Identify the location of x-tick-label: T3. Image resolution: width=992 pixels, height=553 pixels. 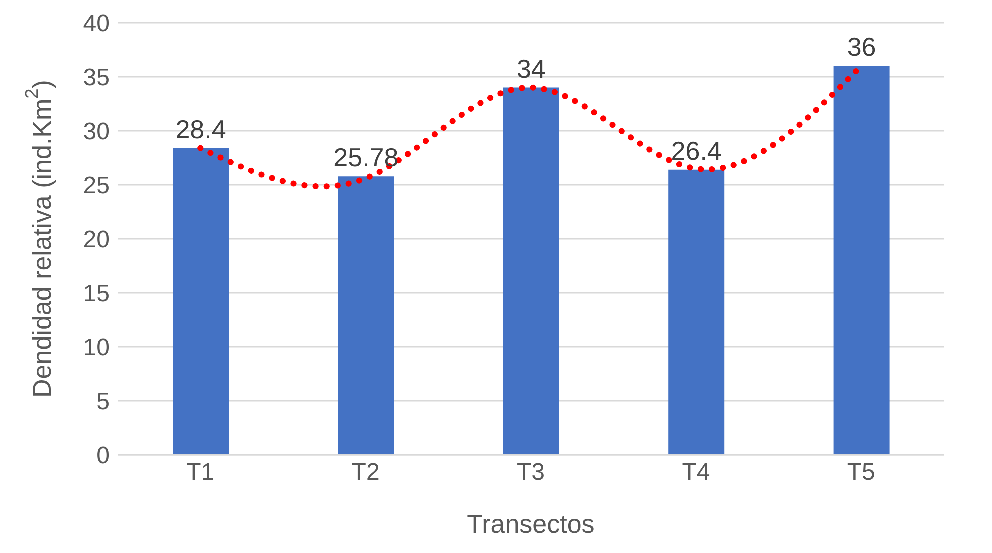
(531, 472).